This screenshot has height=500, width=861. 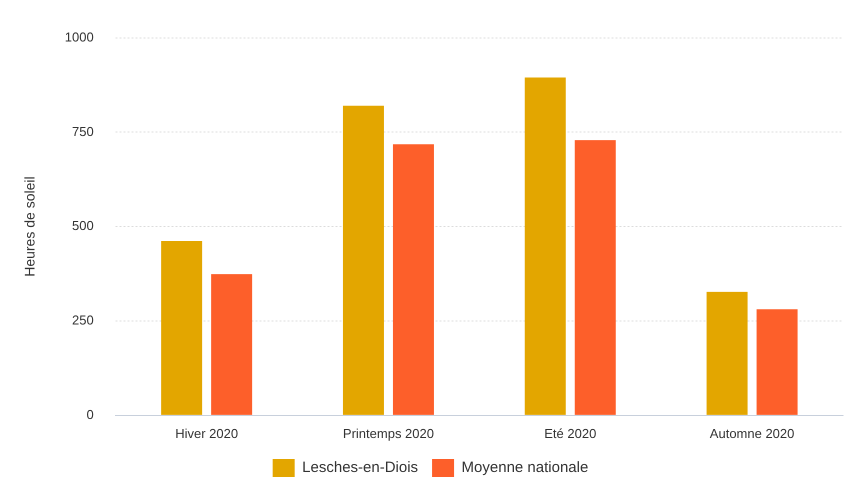 What do you see at coordinates (29, 226) in the screenshot?
I see `y-axis-title: Heures de soleil` at bounding box center [29, 226].